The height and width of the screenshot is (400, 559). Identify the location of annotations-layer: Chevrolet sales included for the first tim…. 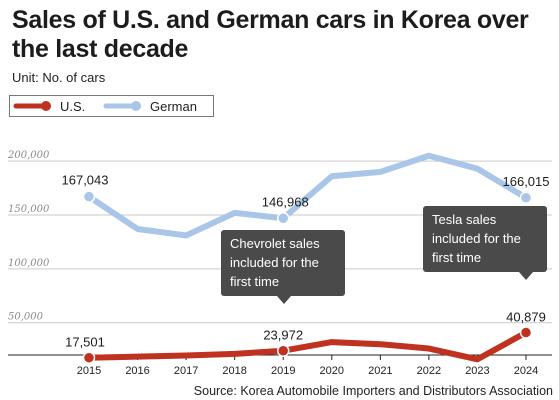
(384, 255).